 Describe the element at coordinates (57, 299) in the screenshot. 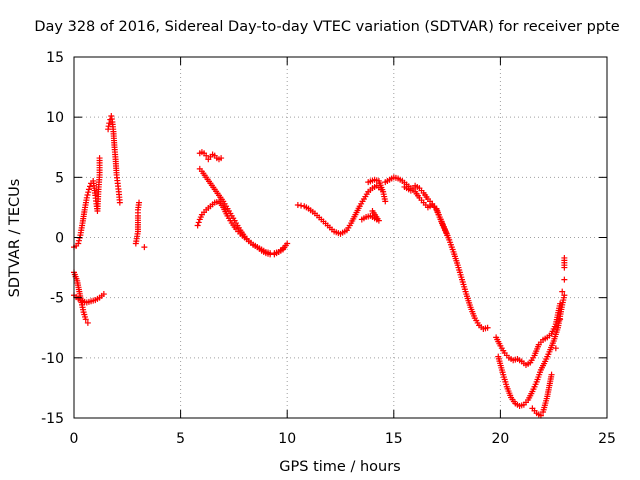

I see `y-tick-label: -5` at that location.